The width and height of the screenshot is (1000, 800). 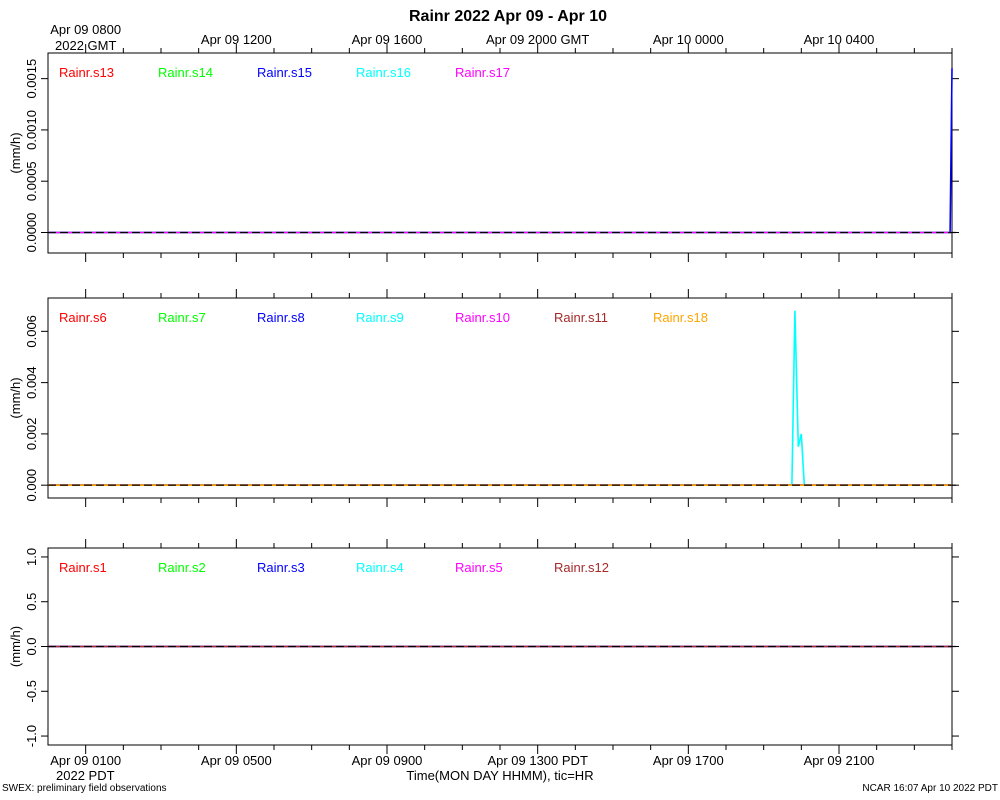 I want to click on legend-entry-Rainr.s6: Rainr.s6, so click(x=83, y=317).